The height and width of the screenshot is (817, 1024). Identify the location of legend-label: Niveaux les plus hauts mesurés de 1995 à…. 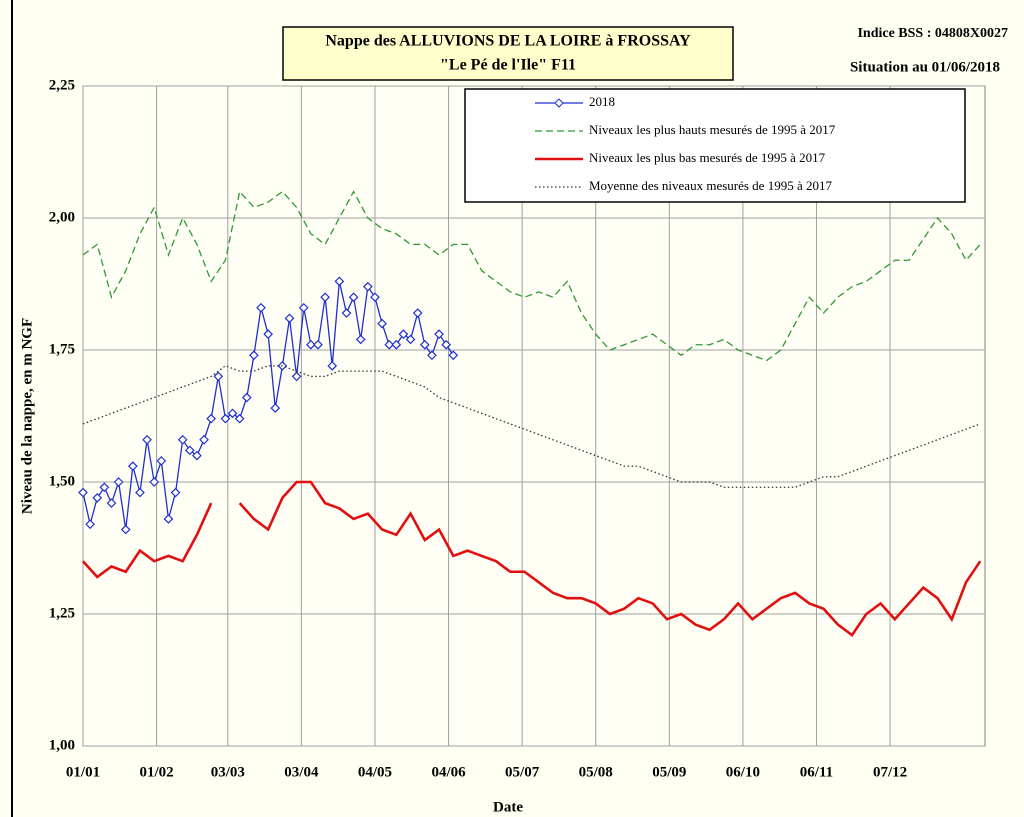
(712, 129).